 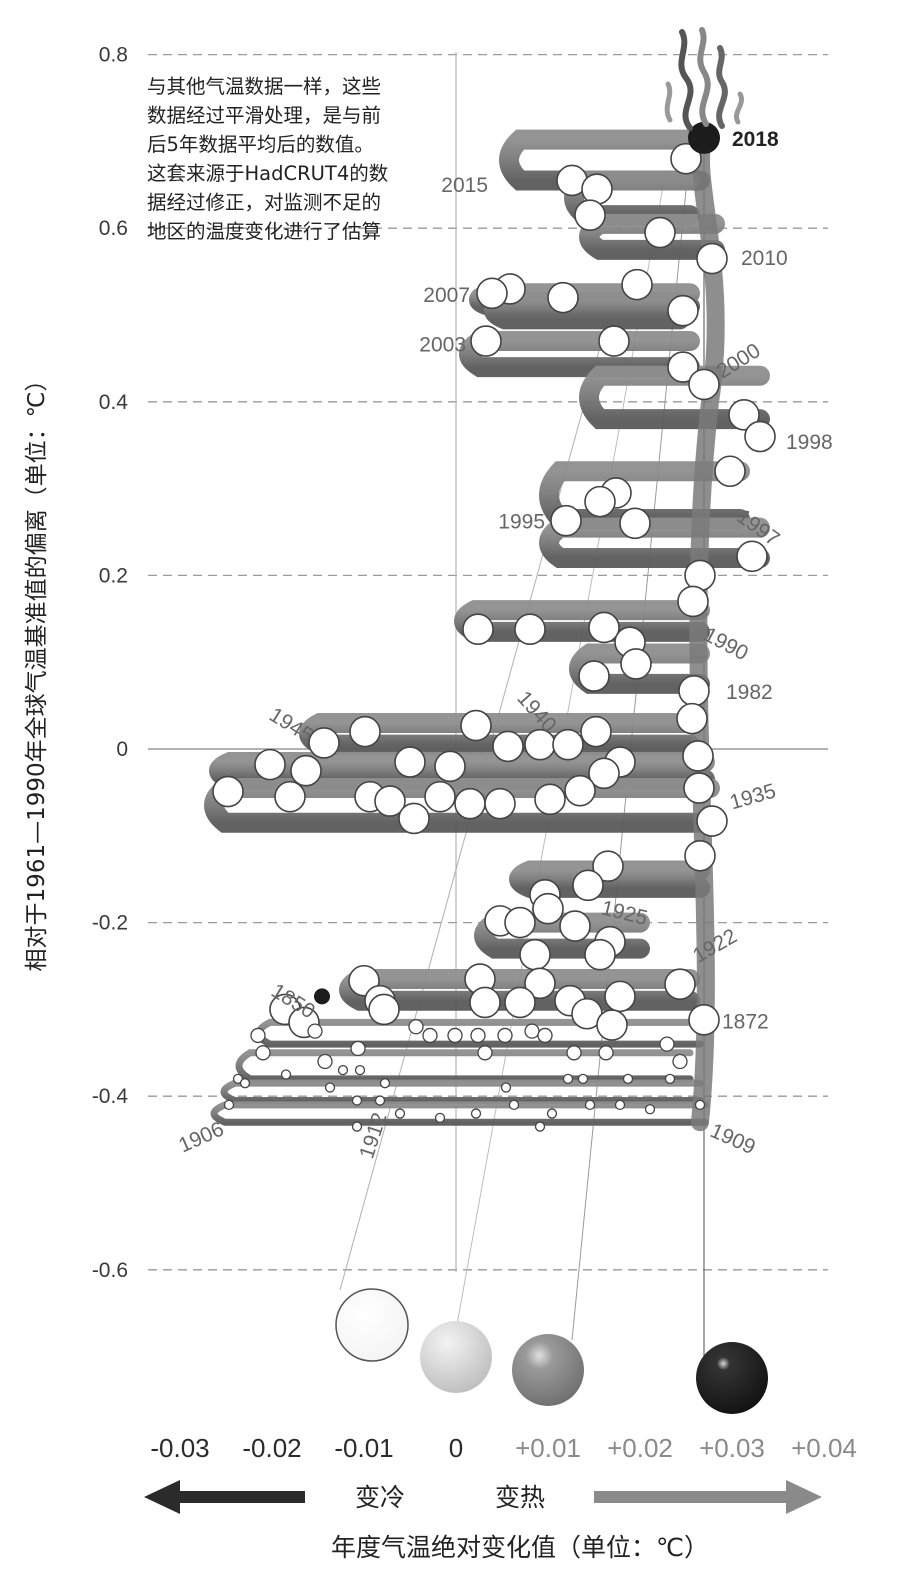 I want to click on year-label-2015: 2015, so click(x=464, y=185).